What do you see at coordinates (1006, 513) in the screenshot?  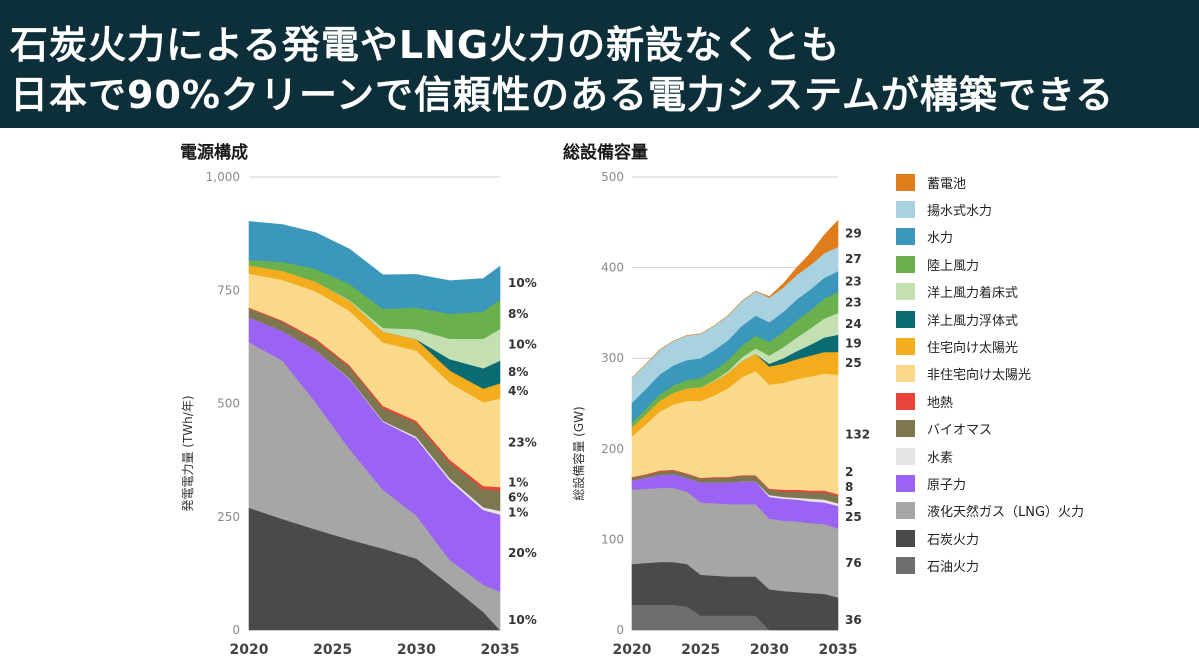 I see `legend-label: 液化天然ガス（LNG）火力` at bounding box center [1006, 513].